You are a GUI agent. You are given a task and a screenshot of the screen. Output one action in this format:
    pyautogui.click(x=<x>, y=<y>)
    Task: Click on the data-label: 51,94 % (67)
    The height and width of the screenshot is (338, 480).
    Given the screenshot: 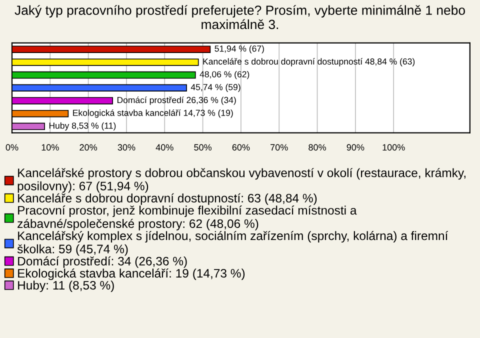 What is the action you would take?
    pyautogui.click(x=239, y=49)
    